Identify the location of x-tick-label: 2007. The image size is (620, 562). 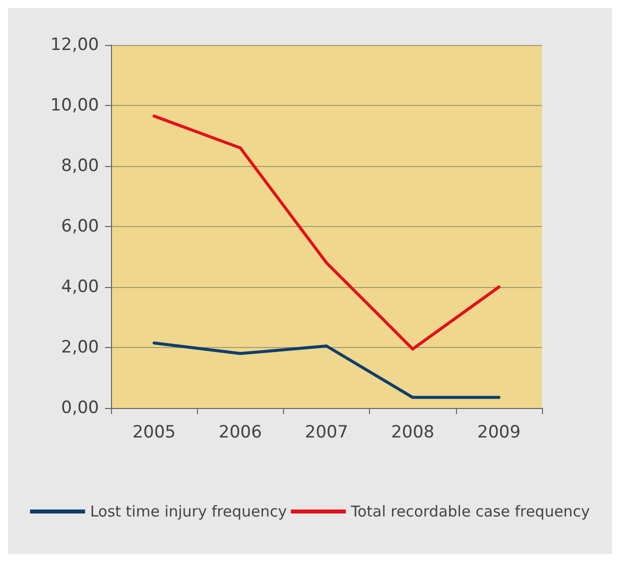
(326, 432).